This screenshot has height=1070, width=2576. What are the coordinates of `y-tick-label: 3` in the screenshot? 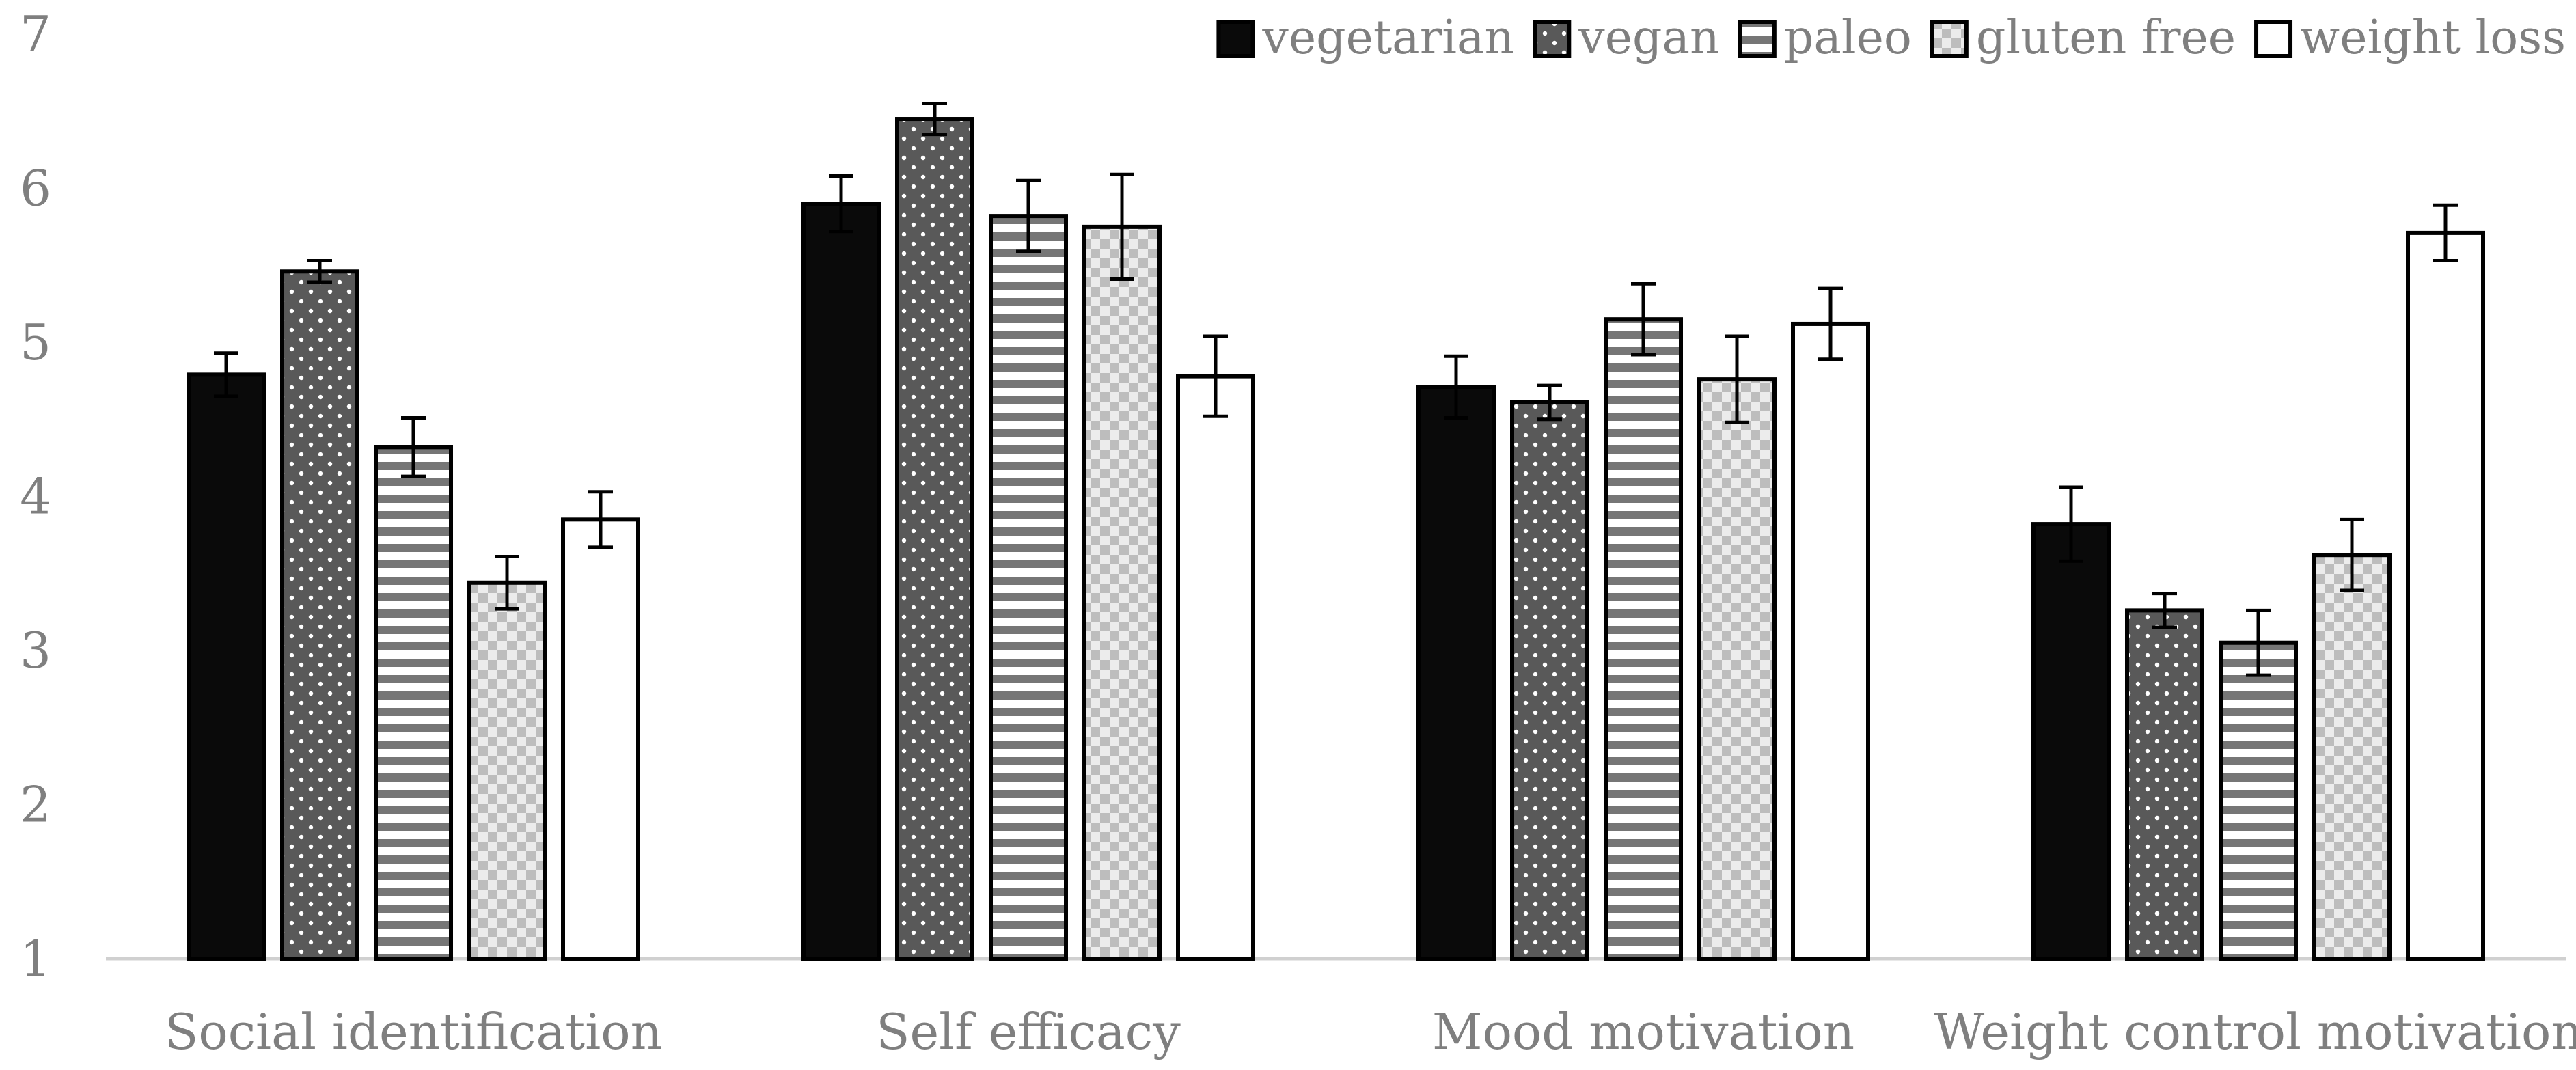 It's located at (35, 650).